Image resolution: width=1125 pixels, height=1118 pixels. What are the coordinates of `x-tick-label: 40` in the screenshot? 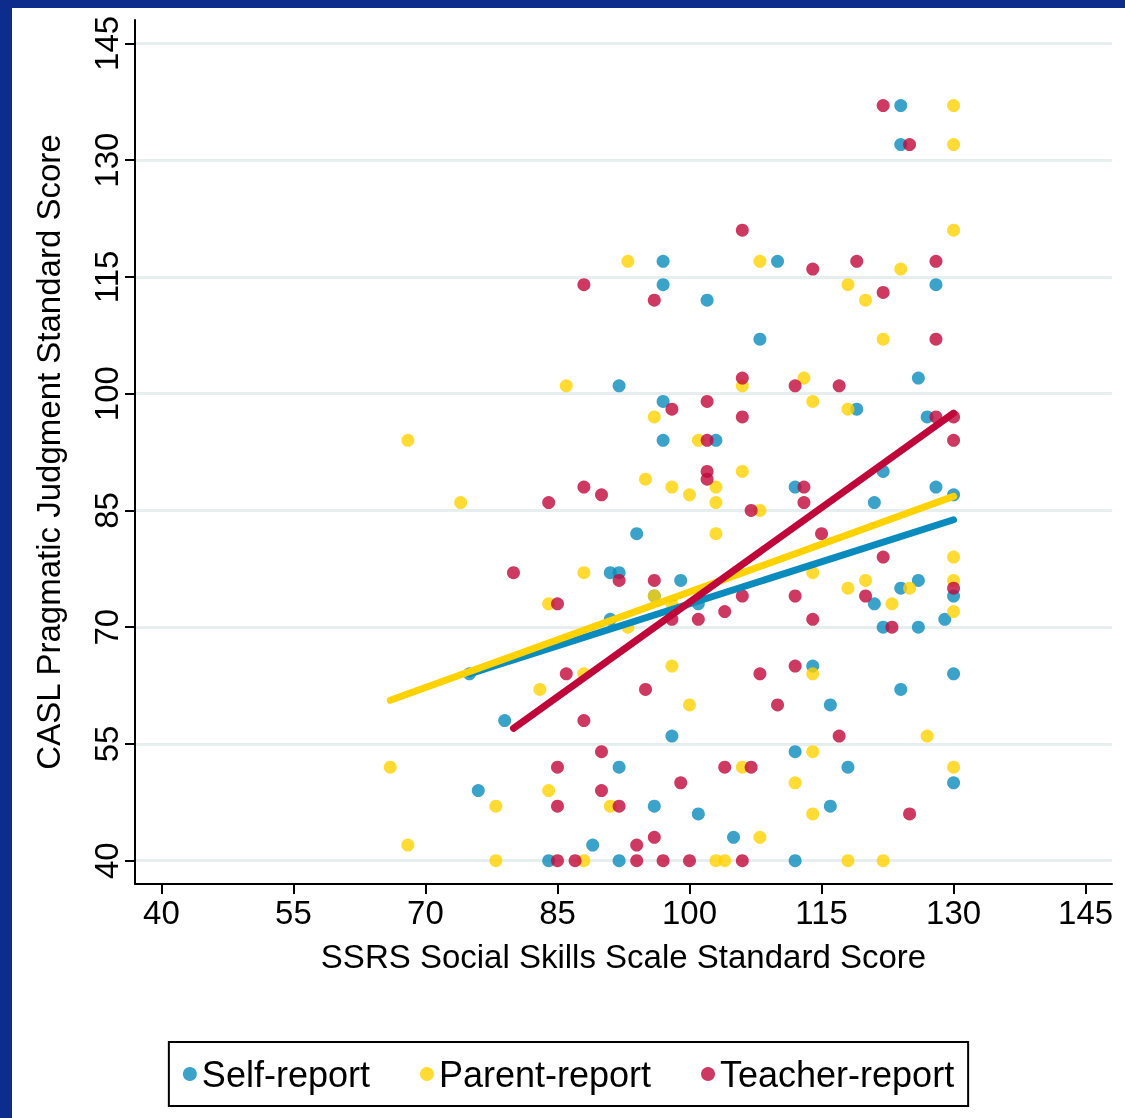 It's located at (161, 912).